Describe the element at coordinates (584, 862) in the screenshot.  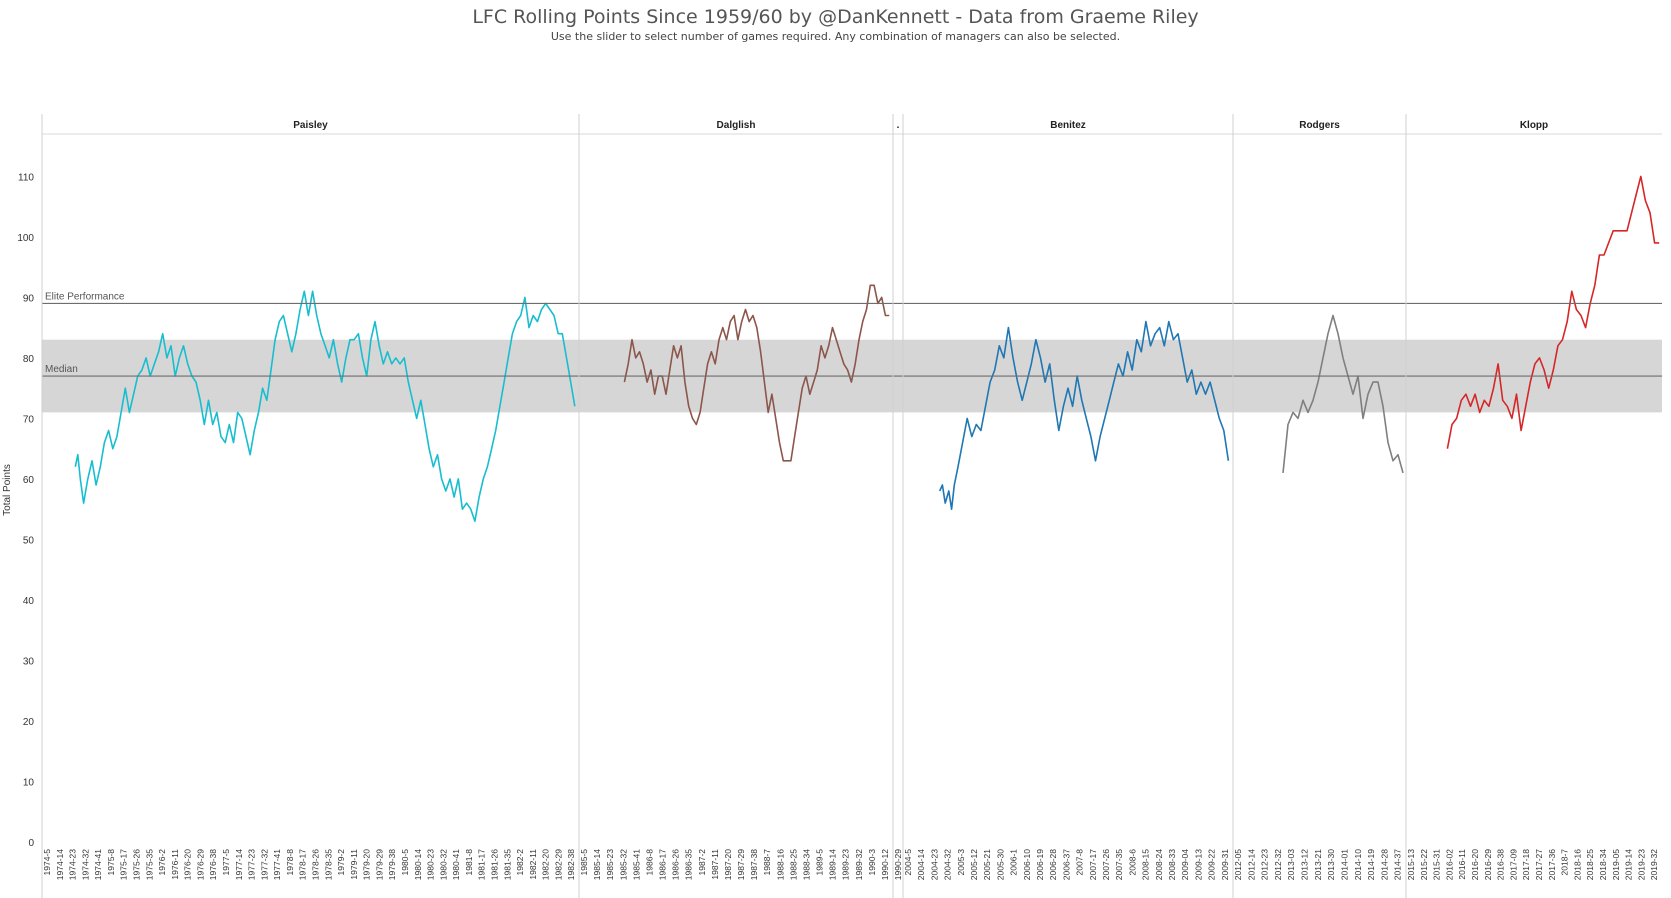
I see `x-tick-label: 1985-5` at that location.